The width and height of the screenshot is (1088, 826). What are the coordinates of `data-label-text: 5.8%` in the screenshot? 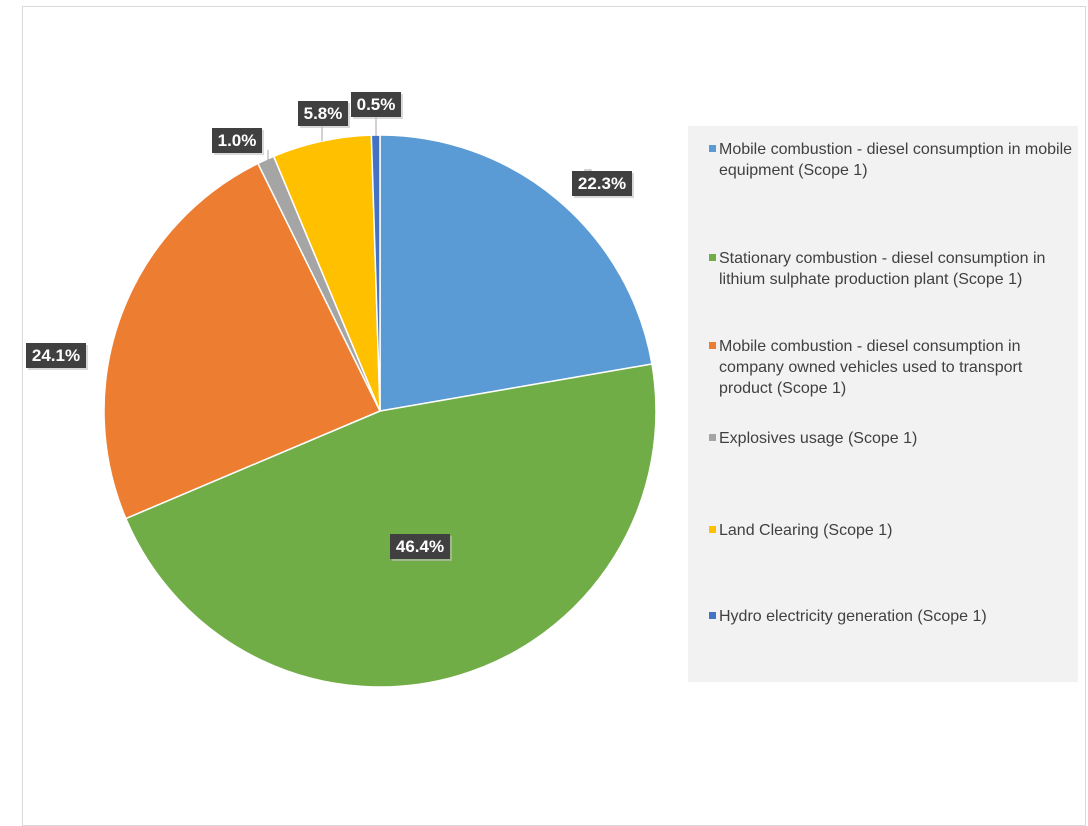 It's located at (323, 113).